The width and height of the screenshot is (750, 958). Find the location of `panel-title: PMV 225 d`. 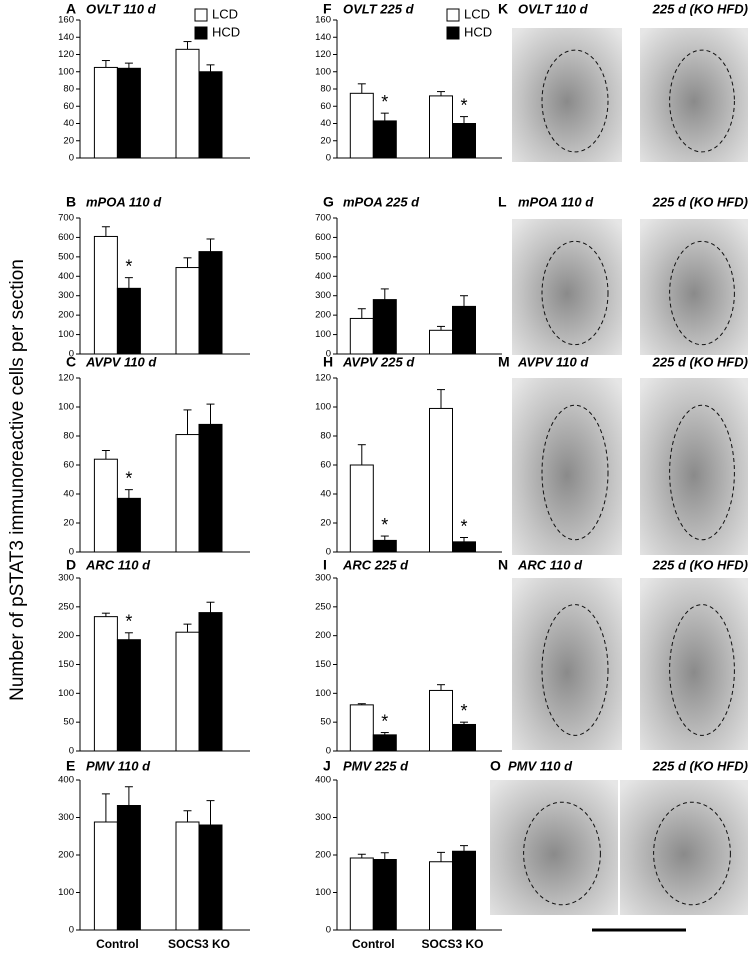

panel-title: PMV 225 d is located at coordinates (376, 765).